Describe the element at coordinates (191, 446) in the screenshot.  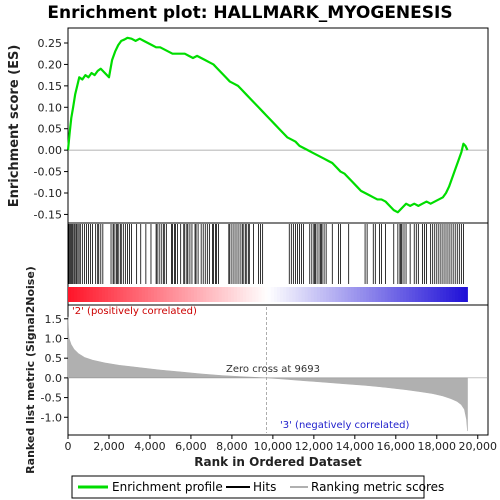
I see `x-tick-label: 6,000` at that location.